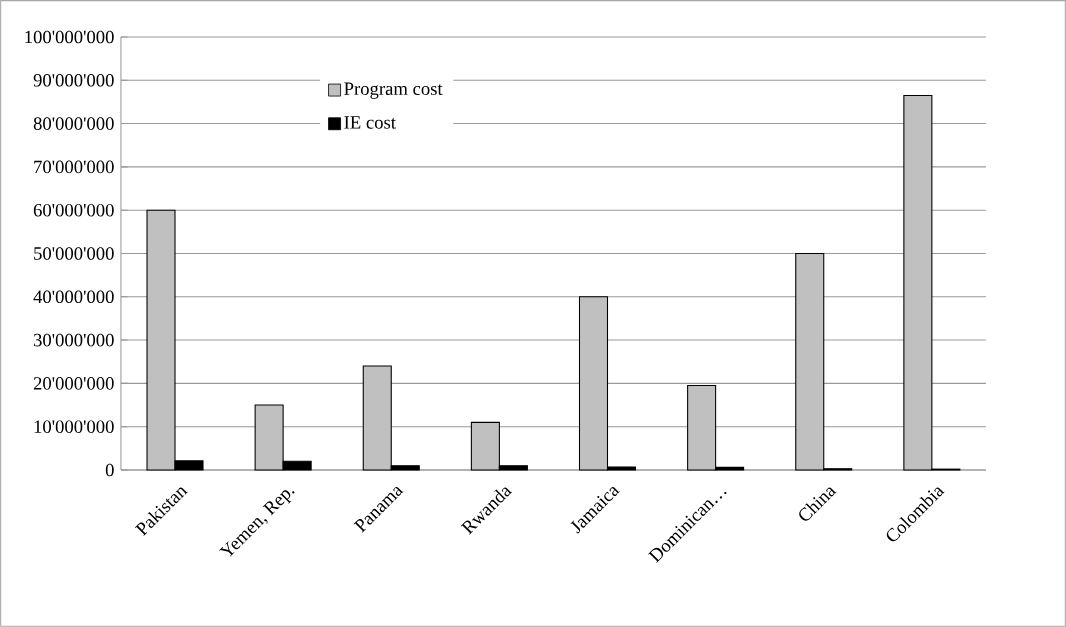 The image size is (1066, 627). What do you see at coordinates (73, 123) in the screenshot?
I see `y-tick-label: 80'000'000` at bounding box center [73, 123].